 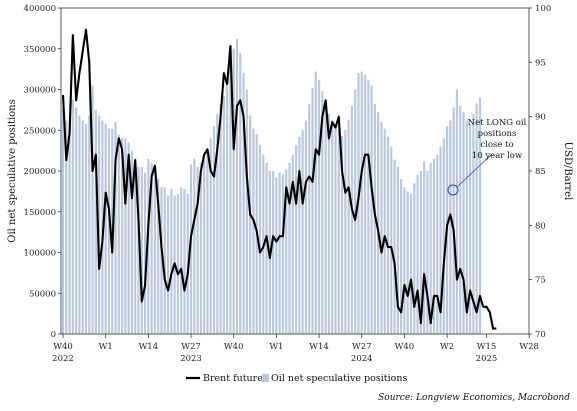 I want to click on x-tick-label: W2, so click(x=447, y=347).